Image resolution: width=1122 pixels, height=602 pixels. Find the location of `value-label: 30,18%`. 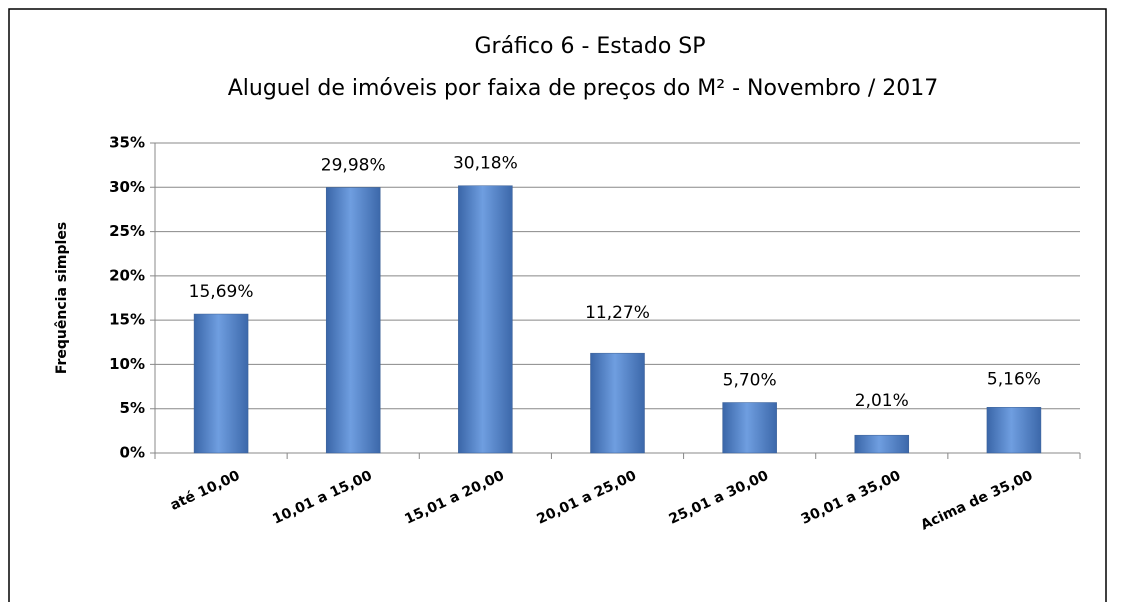

value-label: 30,18% is located at coordinates (485, 164).